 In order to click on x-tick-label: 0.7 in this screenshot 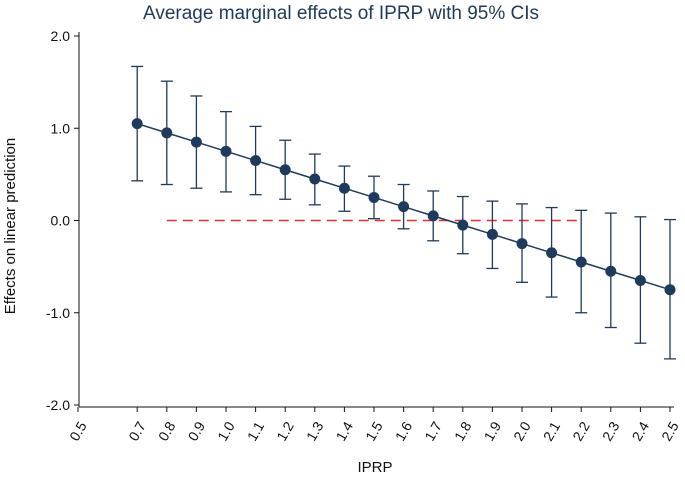, I will do `click(137, 431)`.